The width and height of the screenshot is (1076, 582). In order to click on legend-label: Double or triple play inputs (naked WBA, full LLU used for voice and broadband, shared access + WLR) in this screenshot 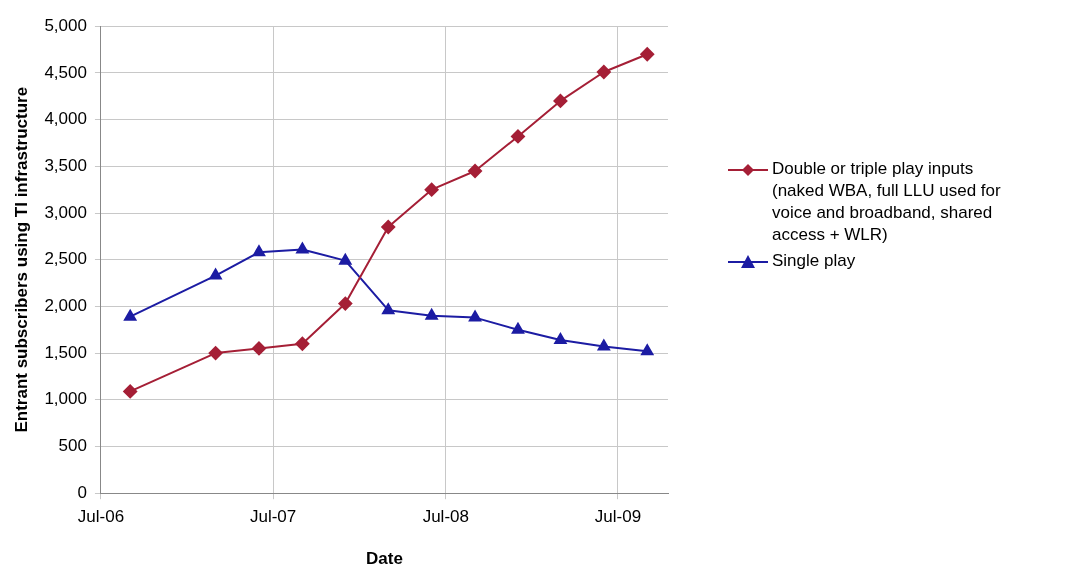, I will do `click(887, 202)`.